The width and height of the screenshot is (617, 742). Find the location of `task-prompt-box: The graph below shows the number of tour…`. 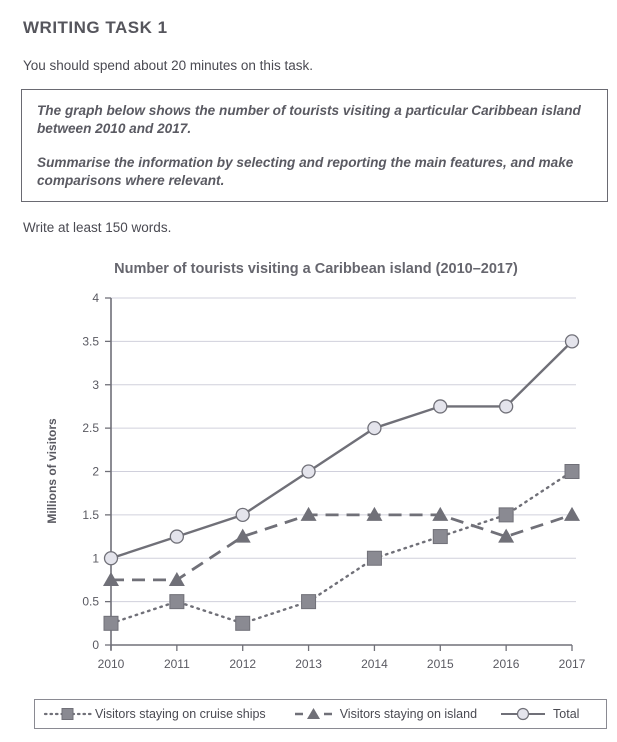

task-prompt-box: The graph below shows the number of tour… is located at coordinates (314, 145).